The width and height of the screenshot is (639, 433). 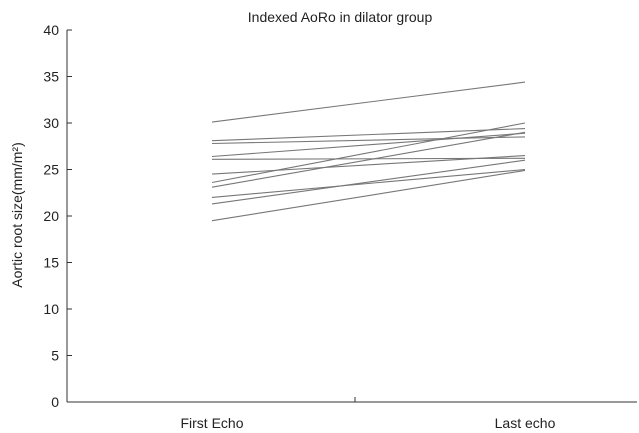 I want to click on y-tick-label: 0, so click(x=55, y=402).